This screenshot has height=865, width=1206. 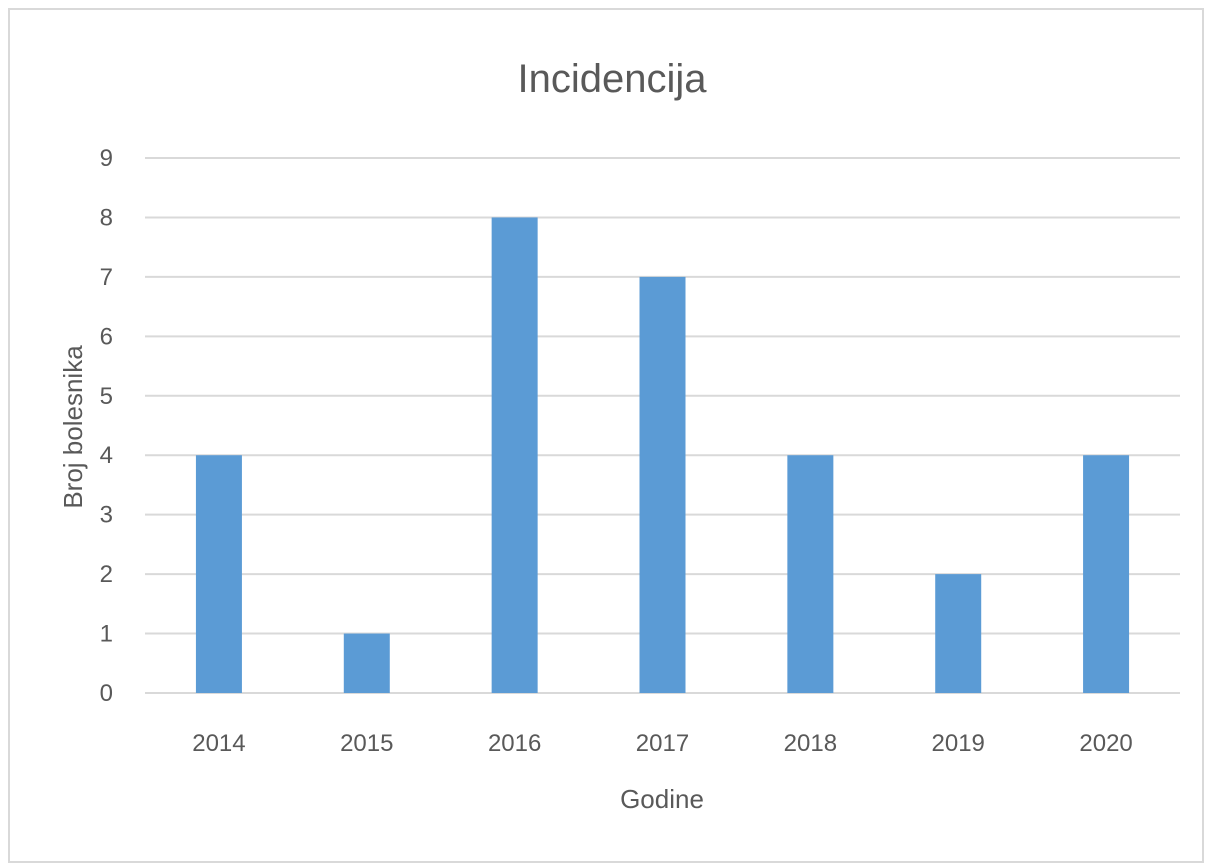 I want to click on bar-2016, so click(x=514, y=455).